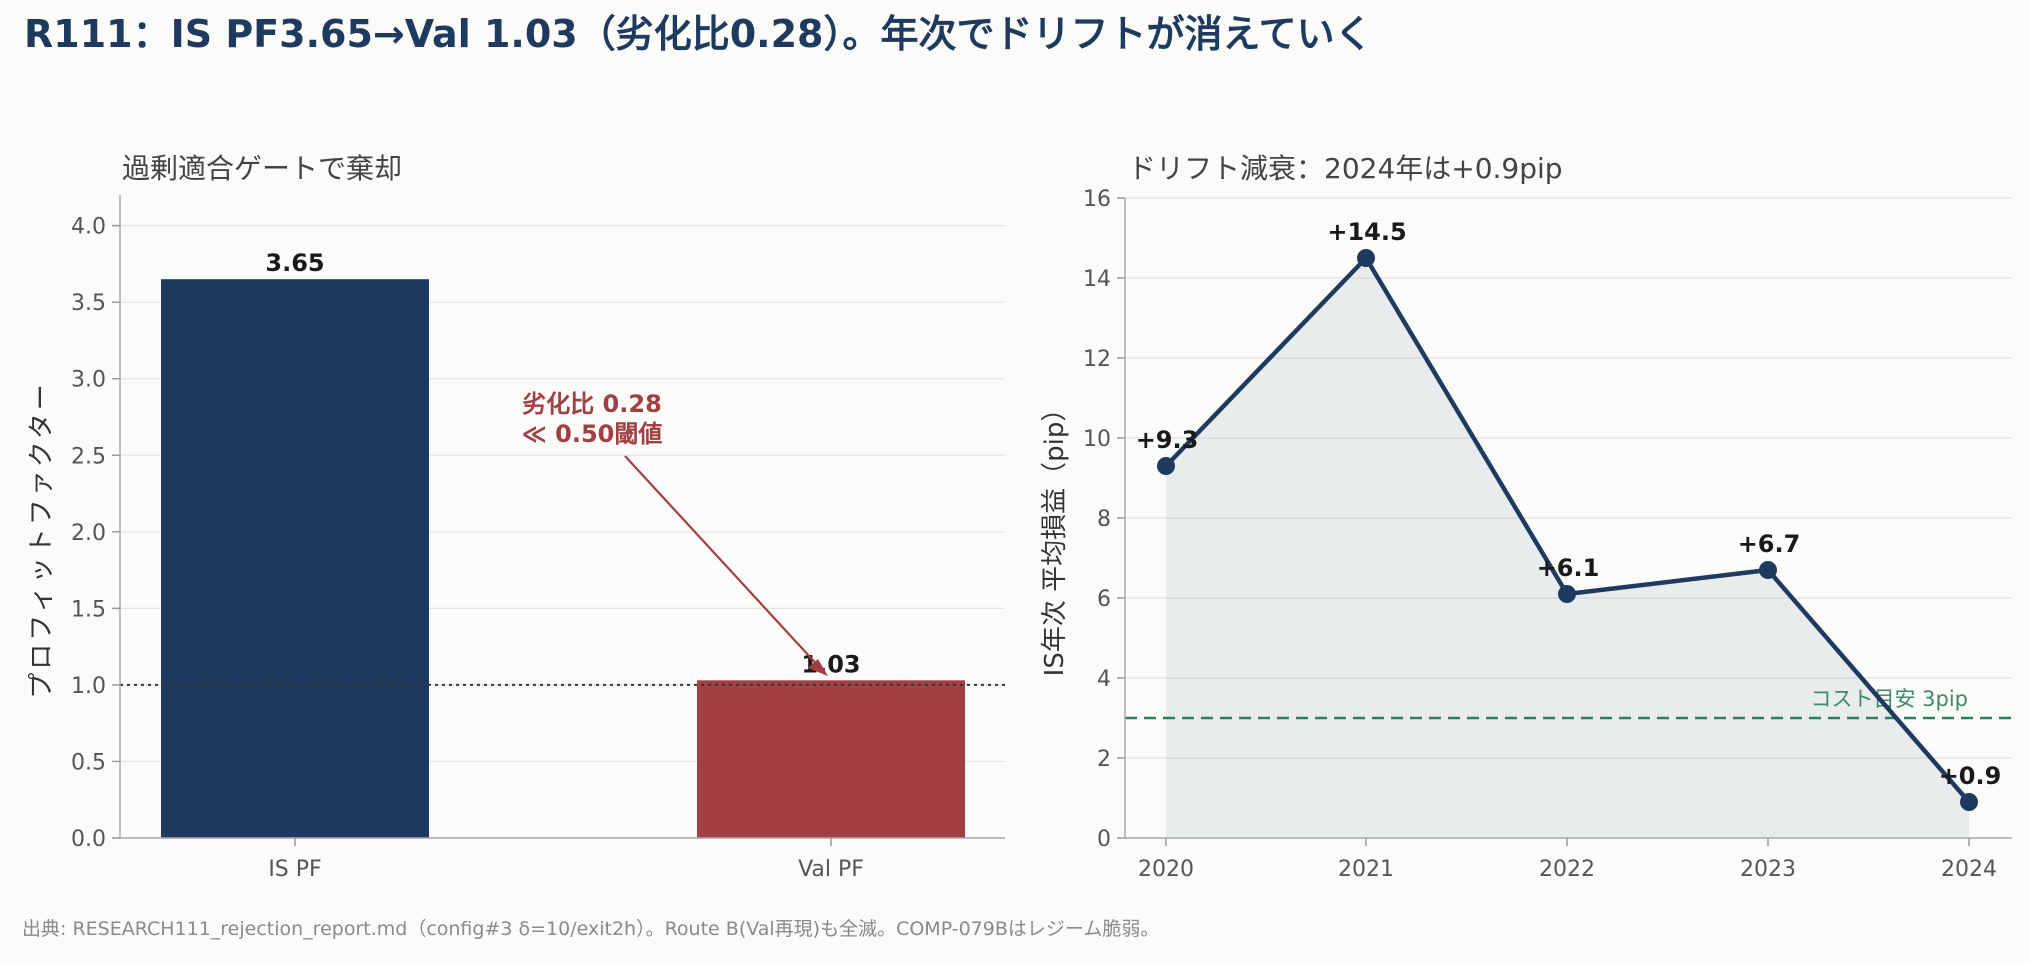  I want to click on ytick-label: 14, so click(1097, 279).